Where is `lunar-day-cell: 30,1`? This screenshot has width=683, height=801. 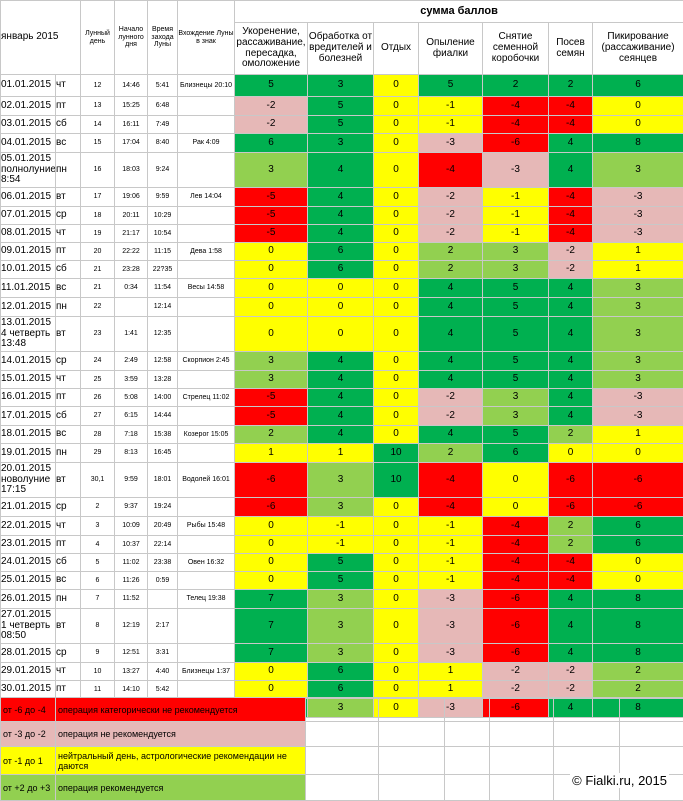
lunar-day-cell: 30,1 is located at coordinates (98, 480).